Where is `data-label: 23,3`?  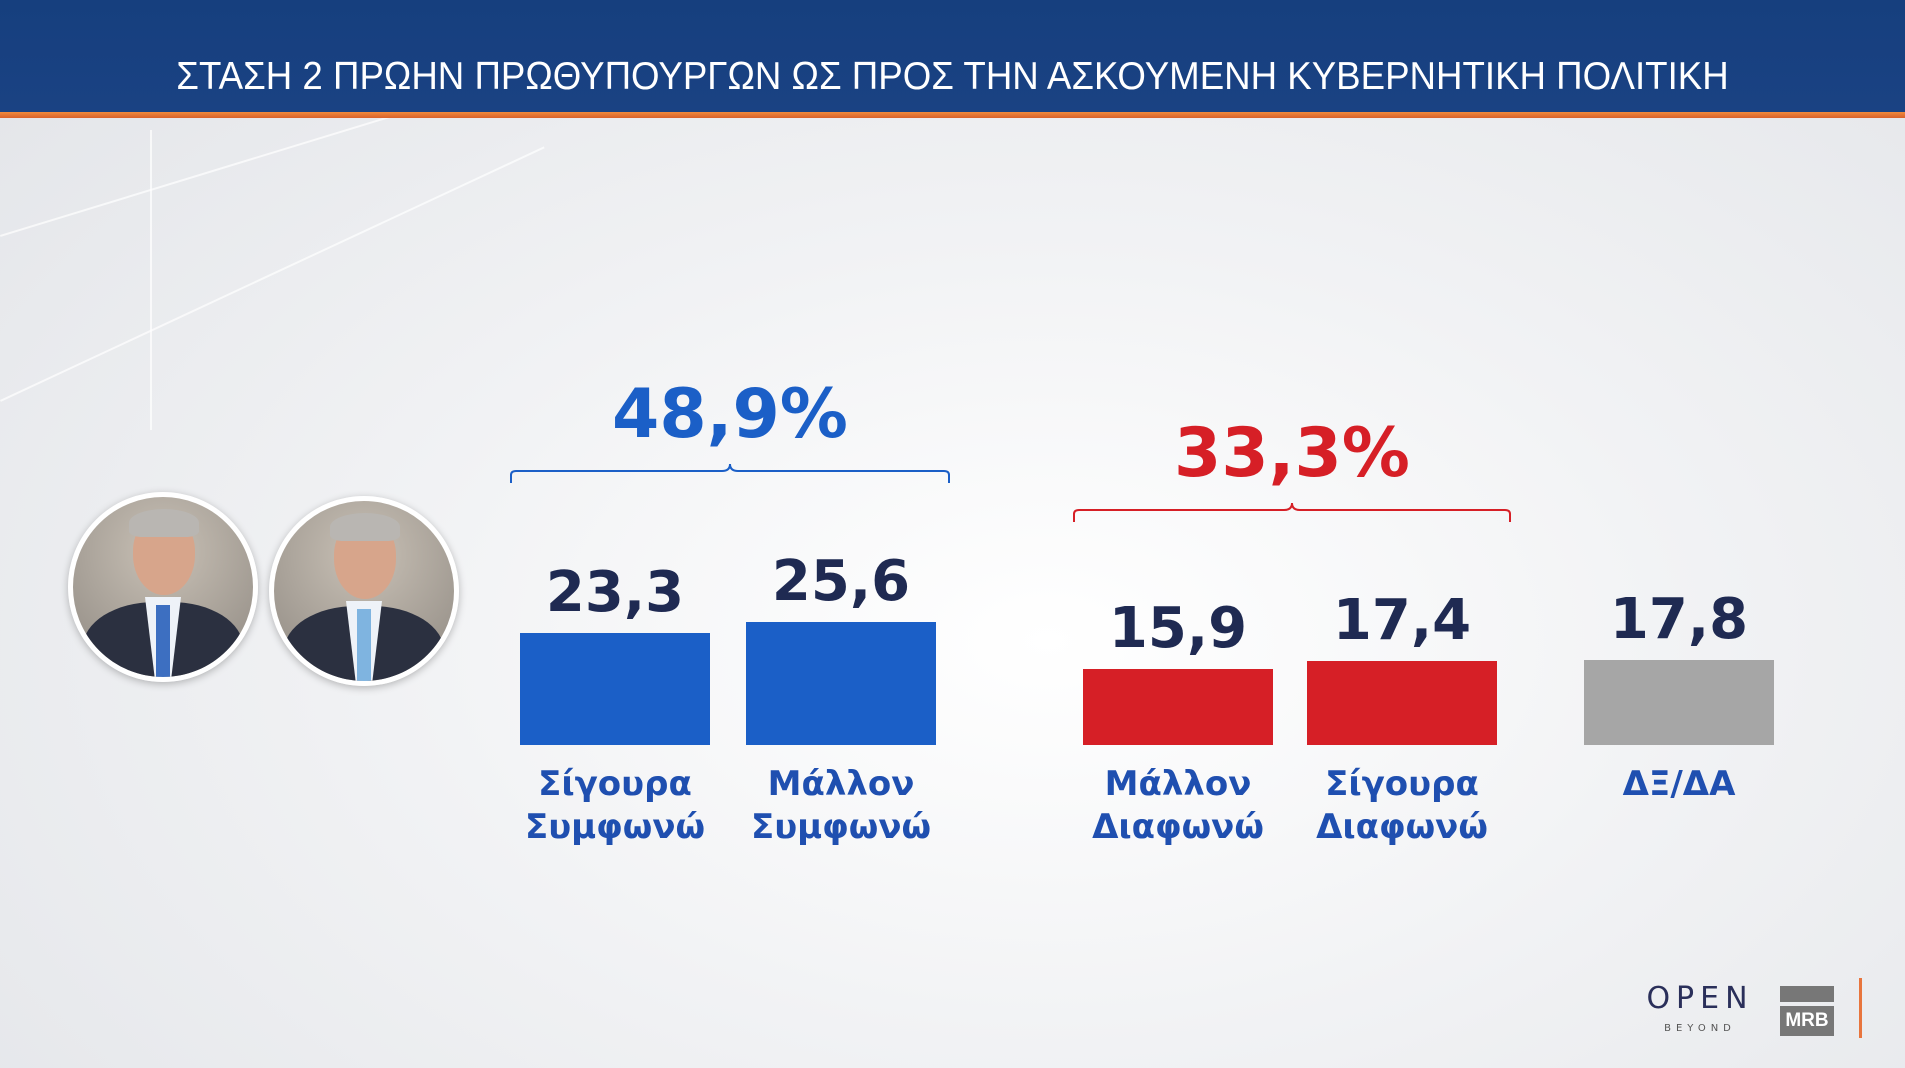 data-label: 23,3 is located at coordinates (615, 593).